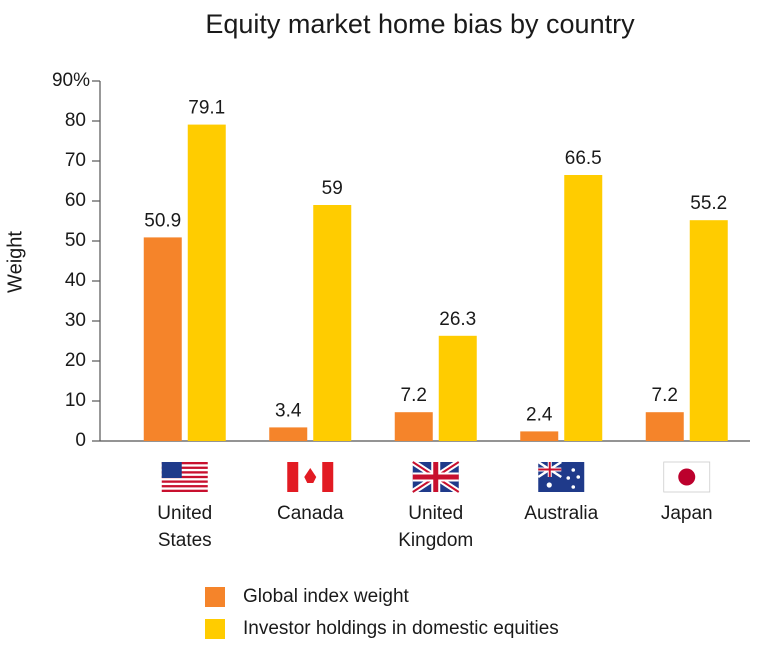 This screenshot has height=653, width=768. Describe the element at coordinates (15, 262) in the screenshot. I see `y-axis-label: Weight` at that location.